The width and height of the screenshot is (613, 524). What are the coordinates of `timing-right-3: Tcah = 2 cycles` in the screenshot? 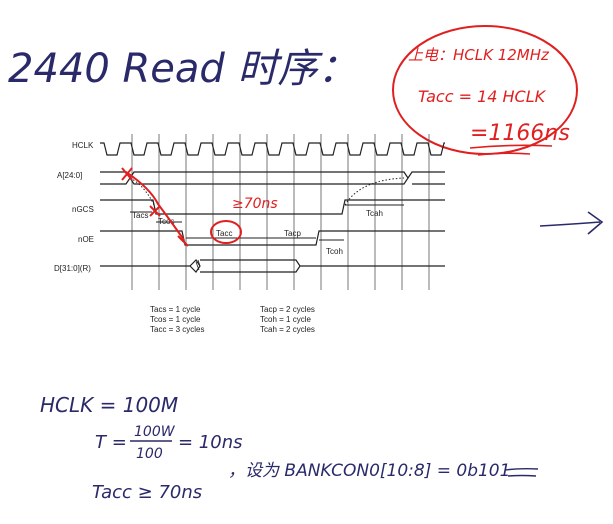 It's located at (287, 329).